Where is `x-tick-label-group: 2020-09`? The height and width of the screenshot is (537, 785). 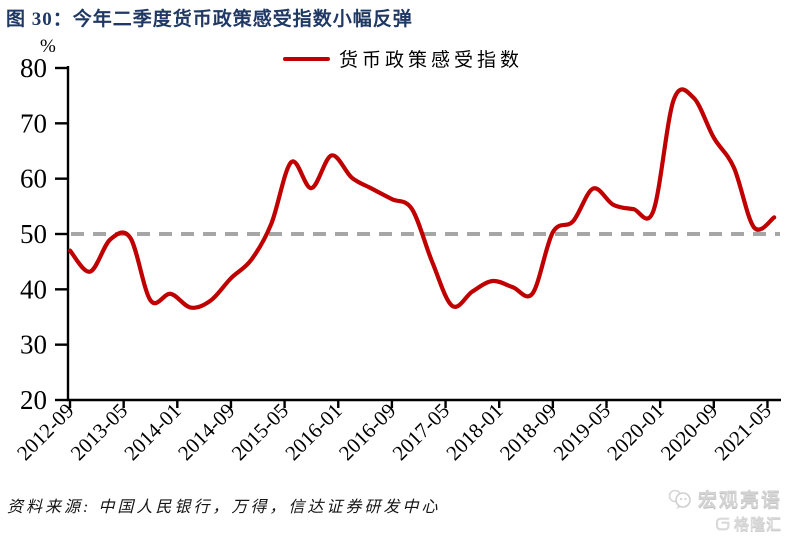 x-tick-label-group: 2020-09 is located at coordinates (689, 432).